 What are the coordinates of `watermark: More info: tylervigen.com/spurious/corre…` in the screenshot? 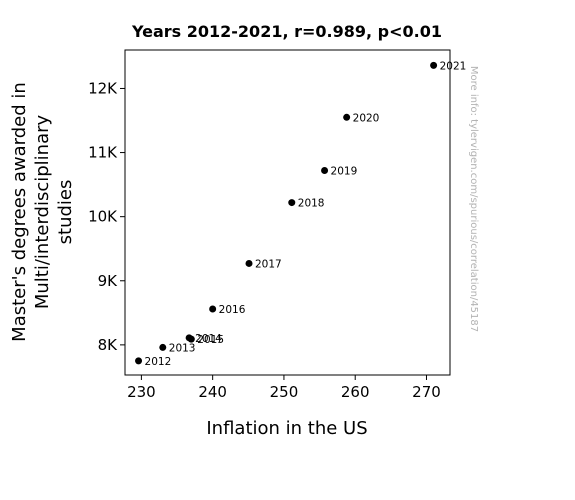 It's located at (473, 199).